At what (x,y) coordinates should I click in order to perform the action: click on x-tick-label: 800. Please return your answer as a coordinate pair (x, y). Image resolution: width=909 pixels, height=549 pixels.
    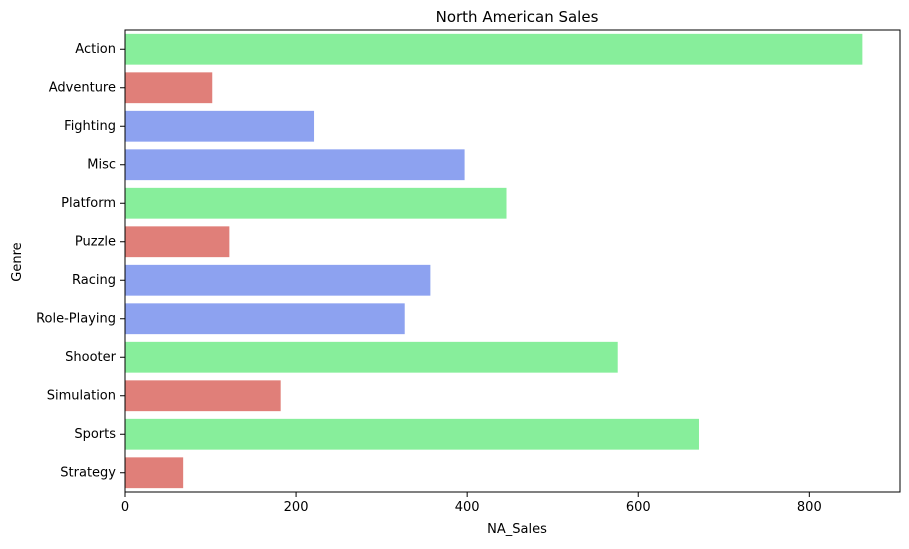
    Looking at the image, I should click on (809, 507).